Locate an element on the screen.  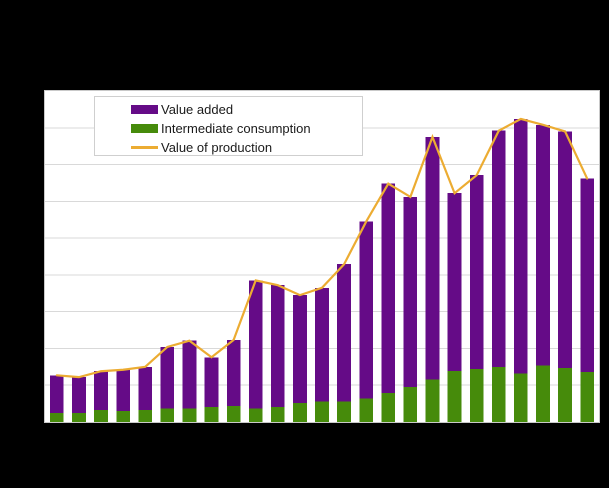
legend-label-value-of-production: Value of production is located at coordinates (217, 147).